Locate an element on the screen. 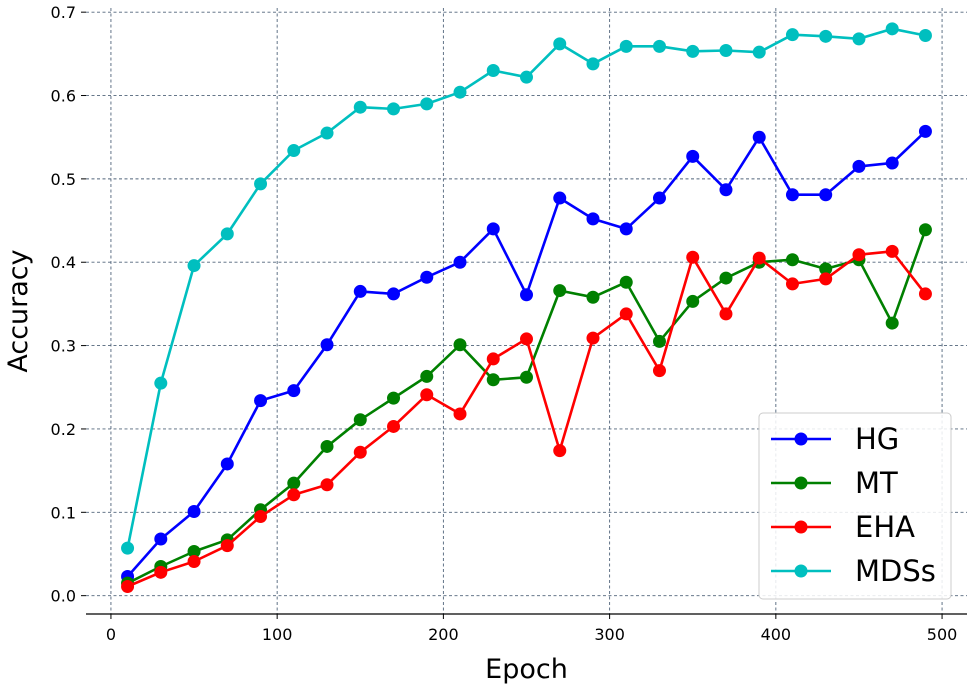 The width and height of the screenshot is (973, 687). legend: HG MT EHA MDSs is located at coordinates (855, 506).